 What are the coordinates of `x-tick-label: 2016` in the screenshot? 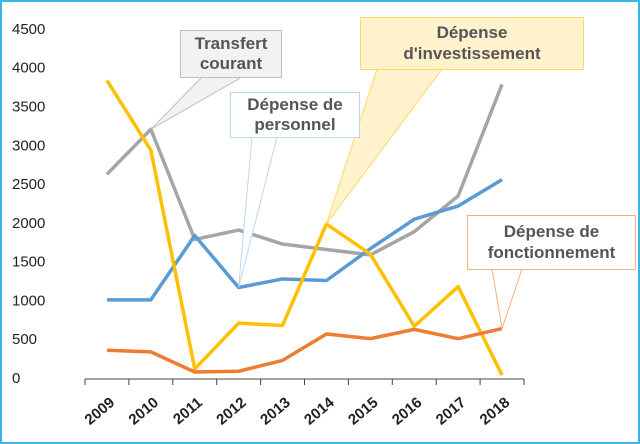 It's located at (407, 411).